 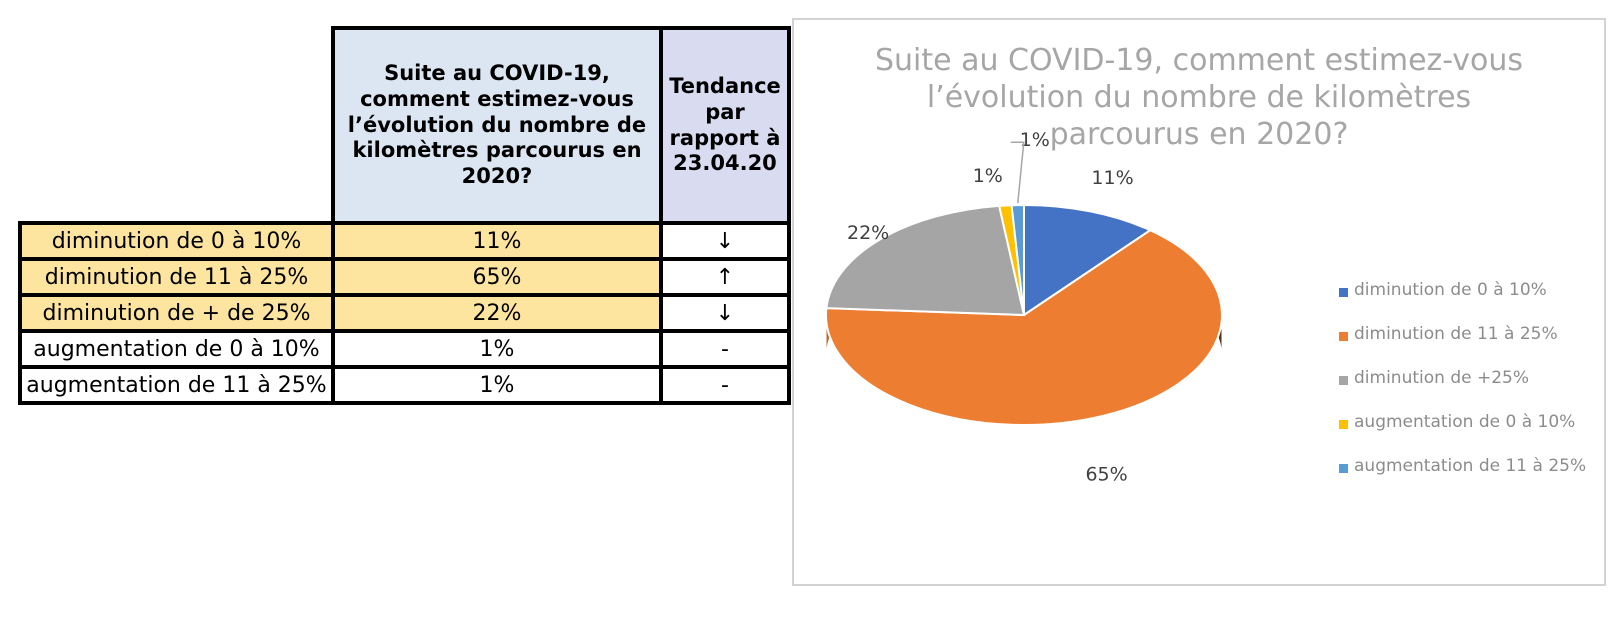 I want to click on table-row: augmentation de 0 à 10% 1% -, so click(x=404, y=349).